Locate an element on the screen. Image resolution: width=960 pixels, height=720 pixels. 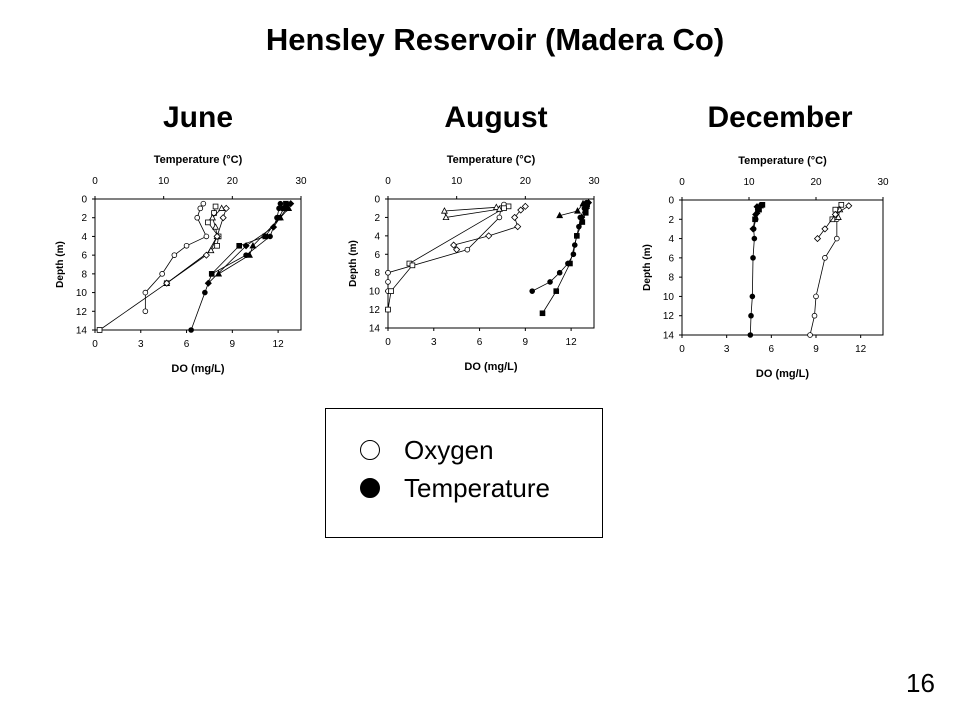
series-do-triangle is located at coordinates (471, 212).